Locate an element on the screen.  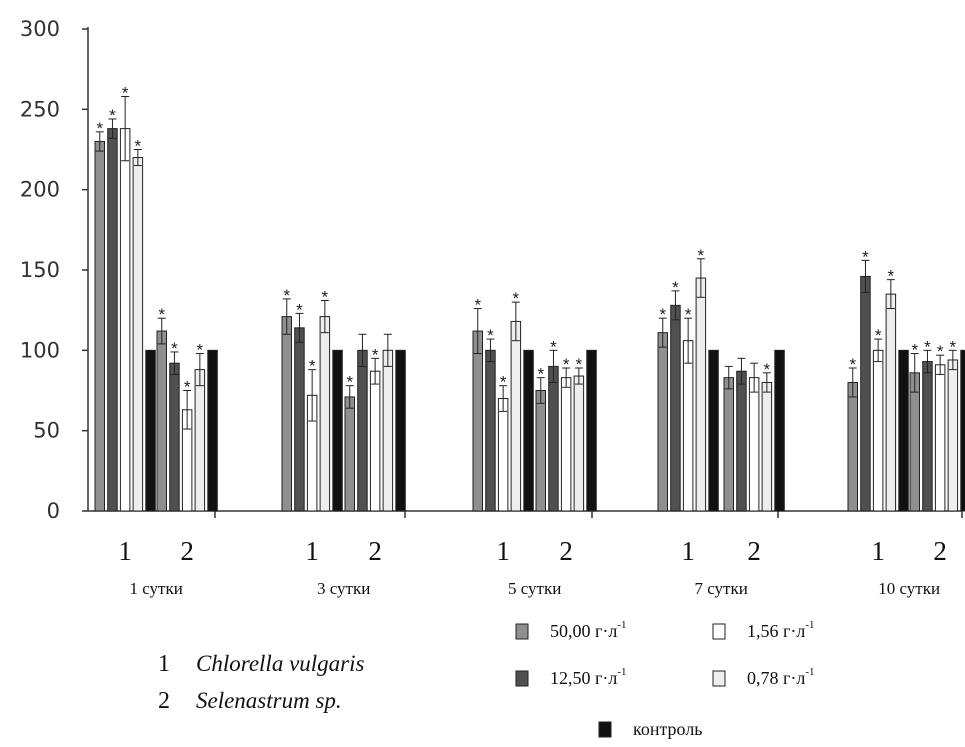
y-tick-label: 150 is located at coordinates (40, 270).